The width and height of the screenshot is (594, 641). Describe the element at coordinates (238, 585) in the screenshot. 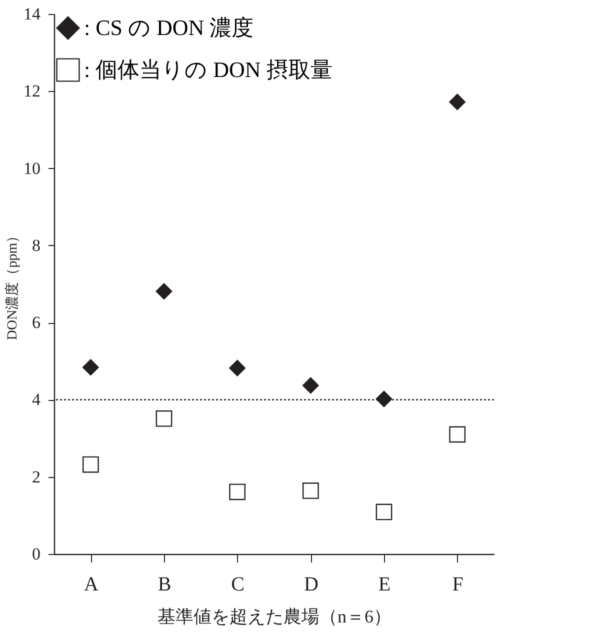

I see `x-tick-label: C` at that location.